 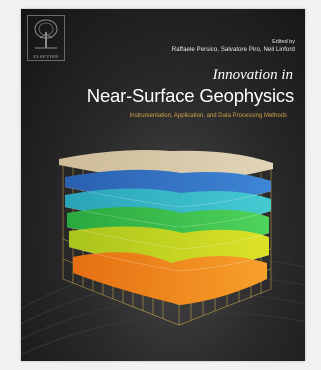 I want to click on title-line-2: Near-Surface Geophysics, so click(x=190, y=95).